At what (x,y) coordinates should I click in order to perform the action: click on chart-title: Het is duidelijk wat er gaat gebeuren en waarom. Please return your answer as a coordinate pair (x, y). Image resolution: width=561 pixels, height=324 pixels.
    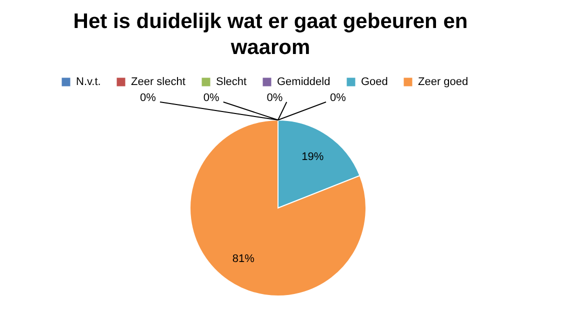
    Looking at the image, I should click on (270, 34).